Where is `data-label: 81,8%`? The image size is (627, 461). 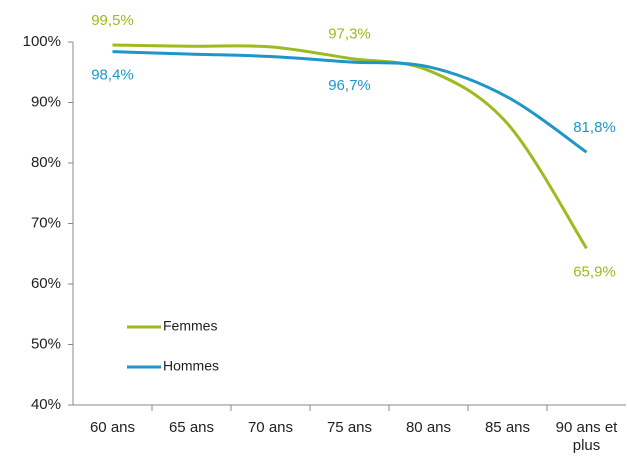 data-label: 81,8% is located at coordinates (594, 127).